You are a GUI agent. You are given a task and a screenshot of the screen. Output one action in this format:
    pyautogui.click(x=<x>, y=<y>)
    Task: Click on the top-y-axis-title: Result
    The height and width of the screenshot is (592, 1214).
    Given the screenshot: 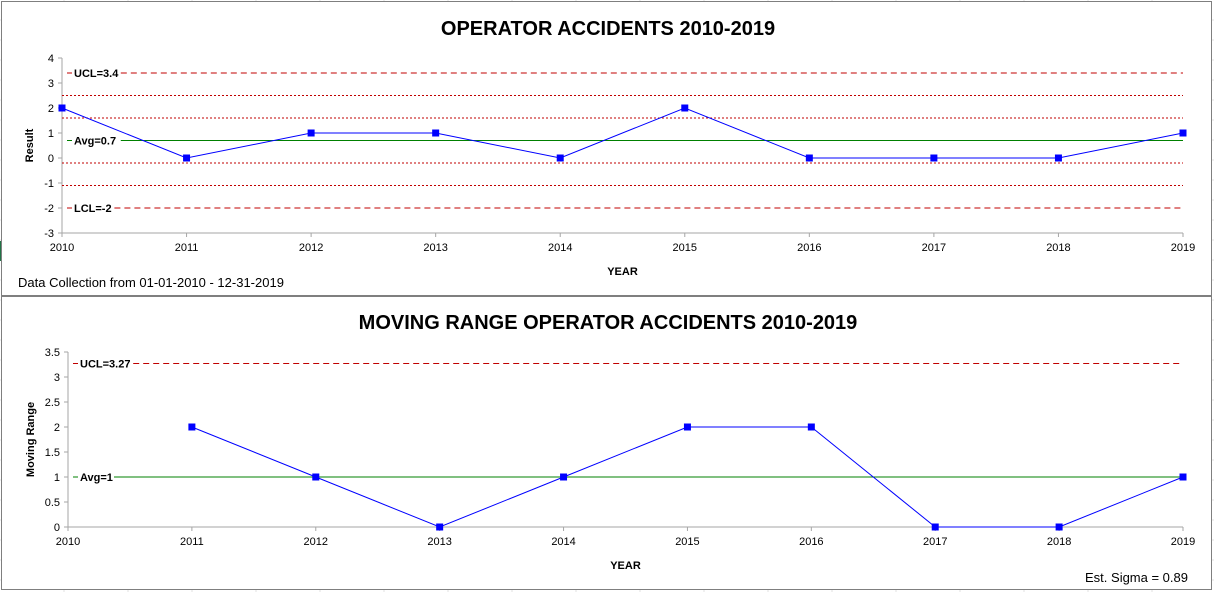 What is the action you would take?
    pyautogui.click(x=30, y=145)
    